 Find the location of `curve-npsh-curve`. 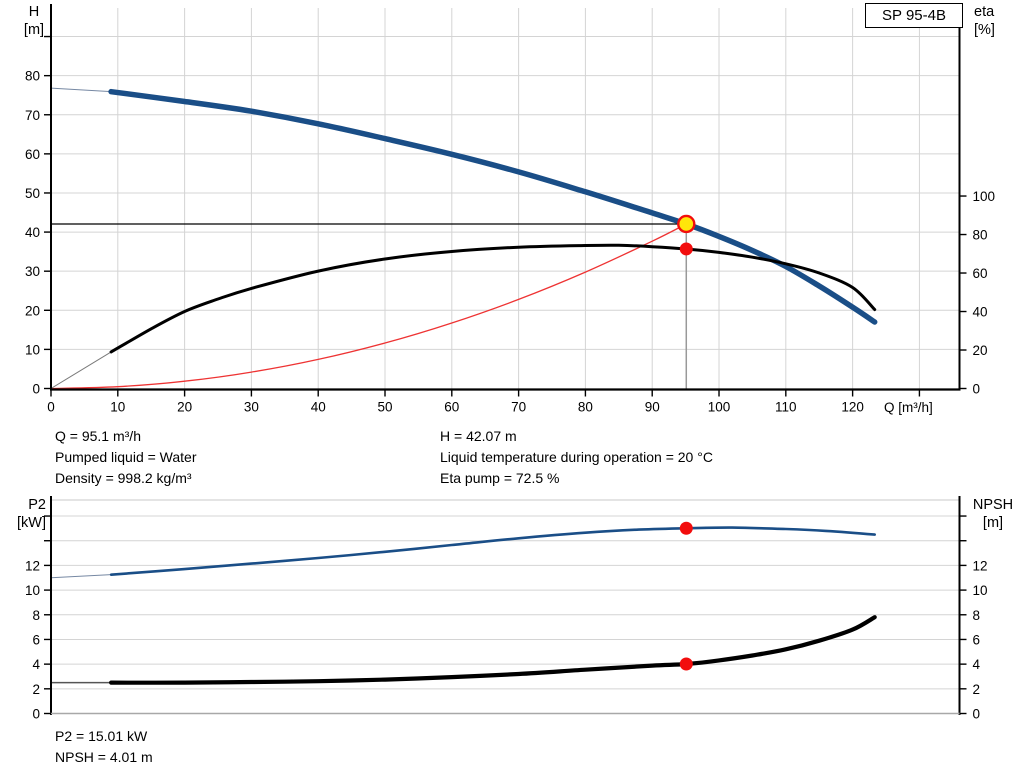

curve-npsh-curve is located at coordinates (493, 650).